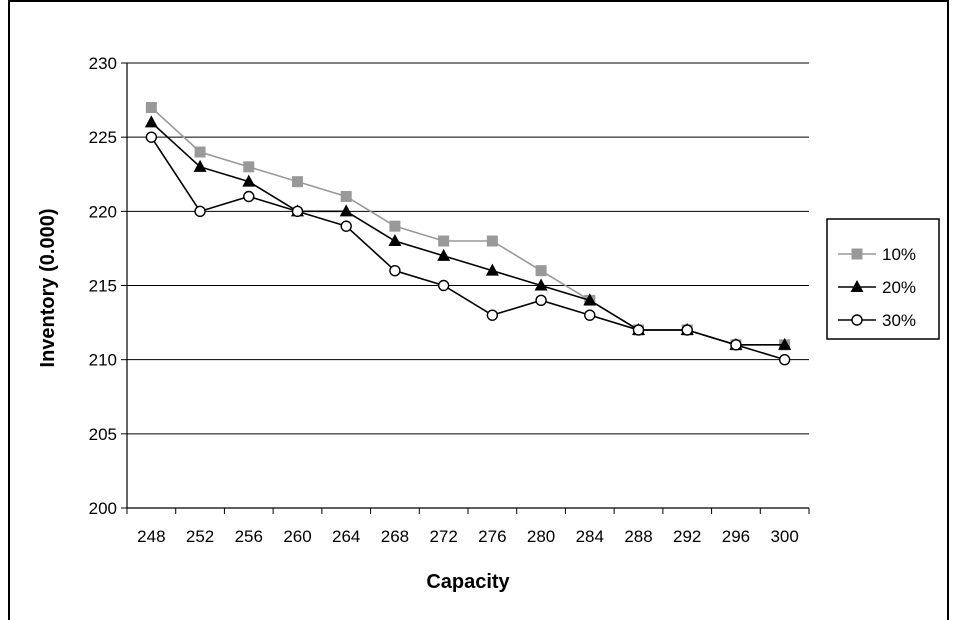 This screenshot has width=957, height=620. I want to click on y-tick-labels: 200 205 210 215 220 225 230, so click(103, 286).